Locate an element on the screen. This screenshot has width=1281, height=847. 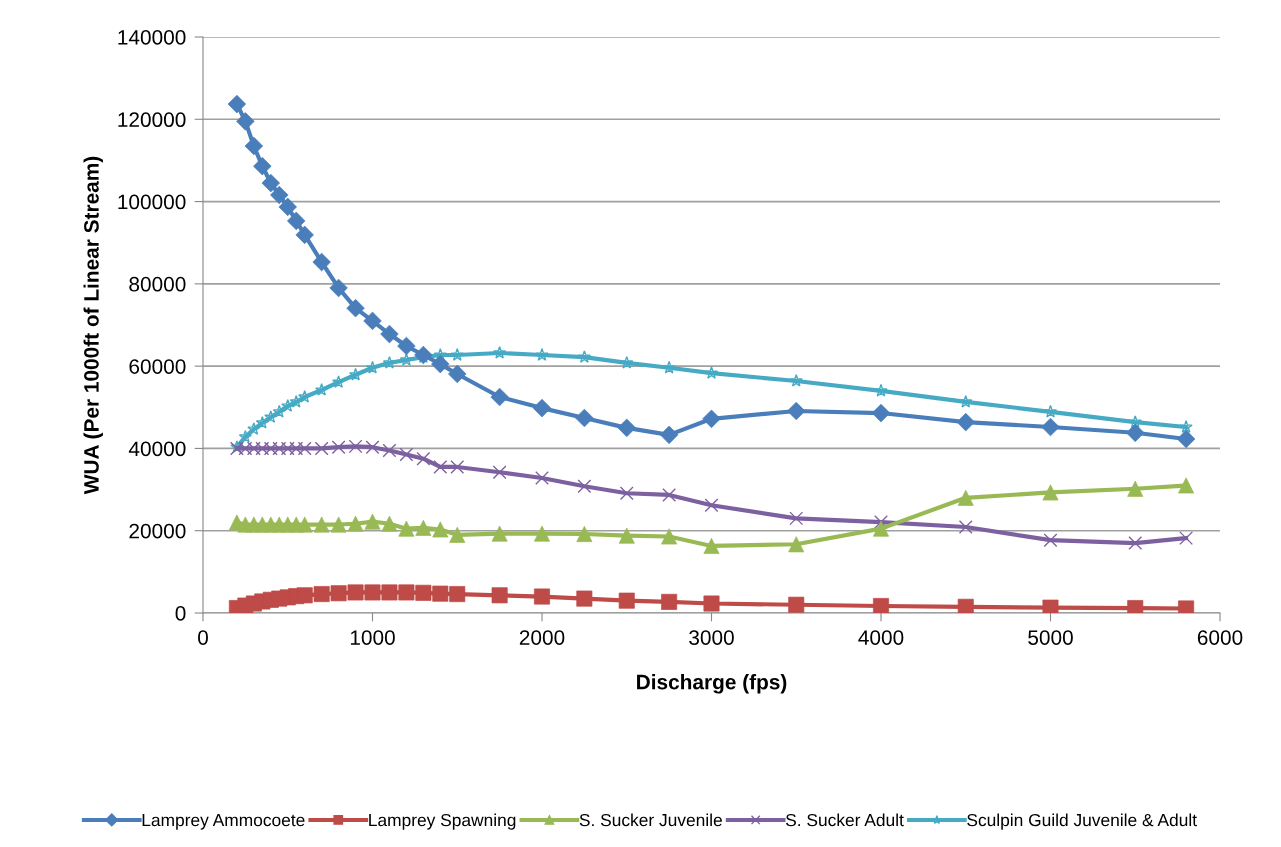
y-tick-label: 100000 is located at coordinates (152, 202).